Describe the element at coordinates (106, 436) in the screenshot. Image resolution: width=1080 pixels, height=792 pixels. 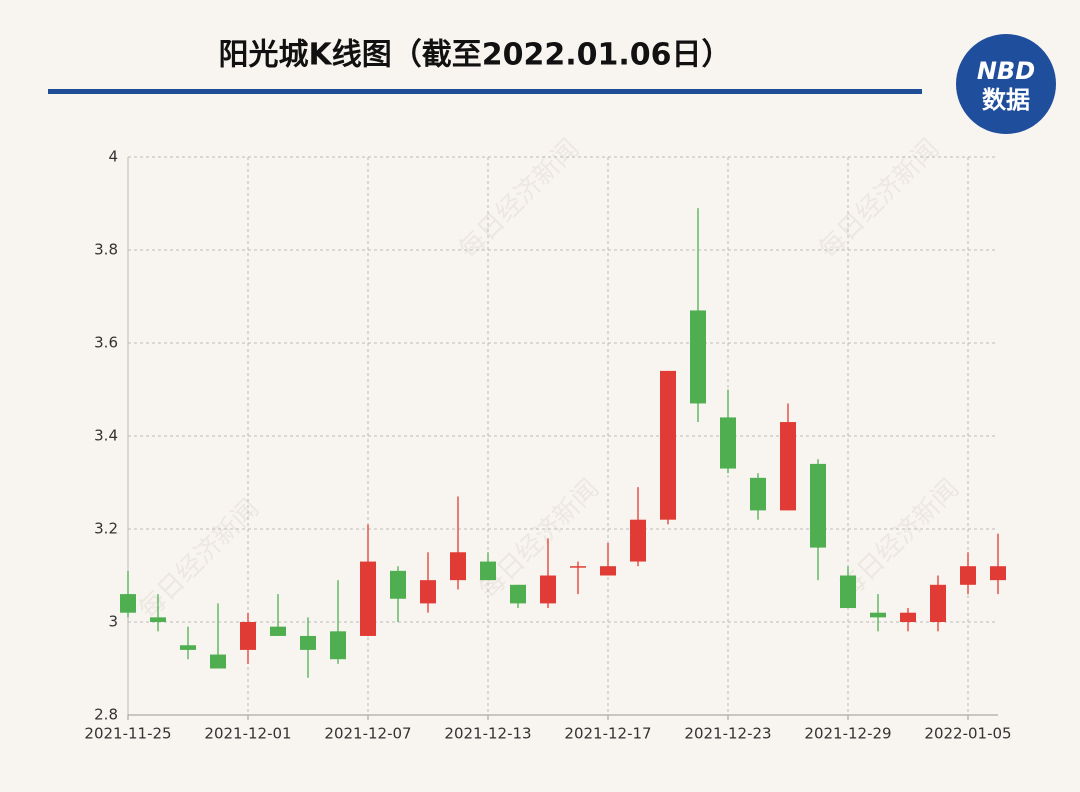
I see `y-tick-label: 3.4` at that location.